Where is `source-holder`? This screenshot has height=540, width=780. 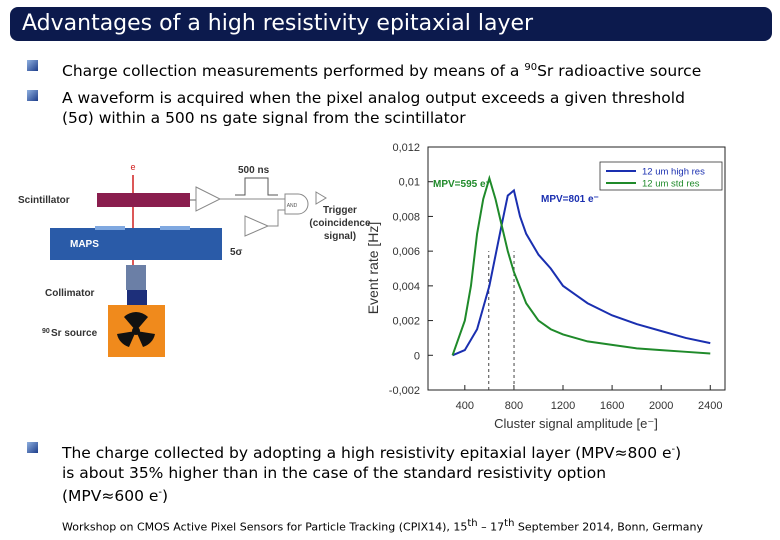
source-holder is located at coordinates (137, 297).